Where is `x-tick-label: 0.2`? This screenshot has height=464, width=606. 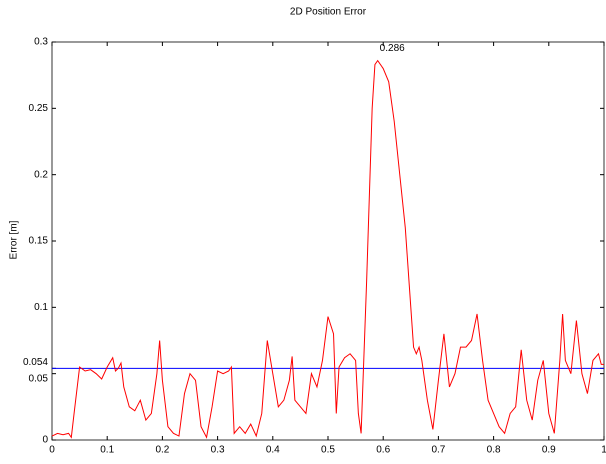 x-tick-label: 0.2 is located at coordinates (162, 450).